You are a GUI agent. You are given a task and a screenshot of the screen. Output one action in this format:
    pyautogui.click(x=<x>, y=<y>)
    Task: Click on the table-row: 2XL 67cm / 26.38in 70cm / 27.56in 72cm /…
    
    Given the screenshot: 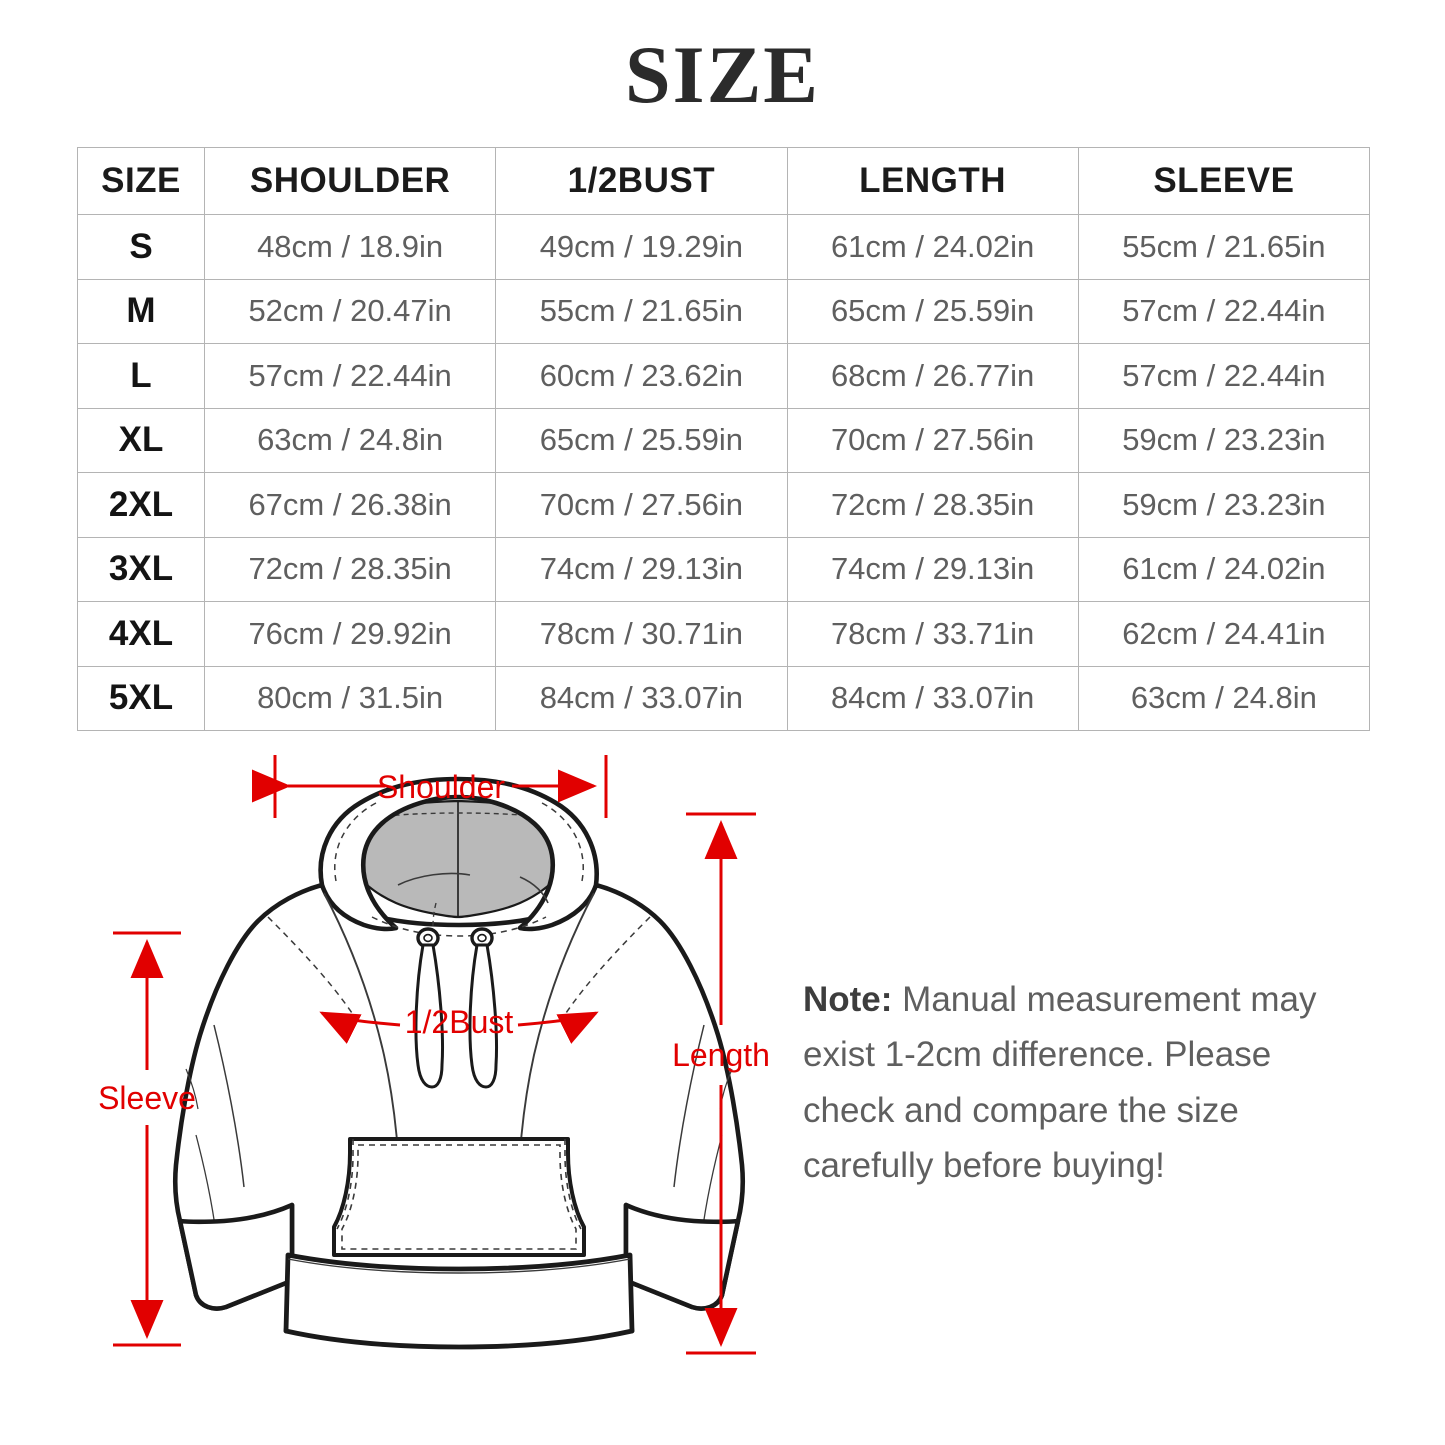 What is the action you would take?
    pyautogui.click(x=724, y=505)
    